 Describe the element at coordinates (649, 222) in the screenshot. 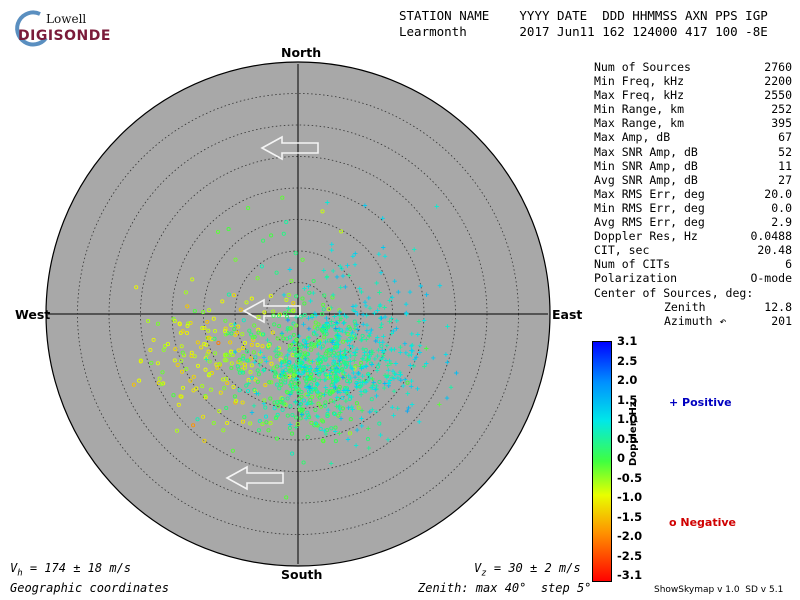

I see `stat-label: Avg RMS Err, deg` at that location.